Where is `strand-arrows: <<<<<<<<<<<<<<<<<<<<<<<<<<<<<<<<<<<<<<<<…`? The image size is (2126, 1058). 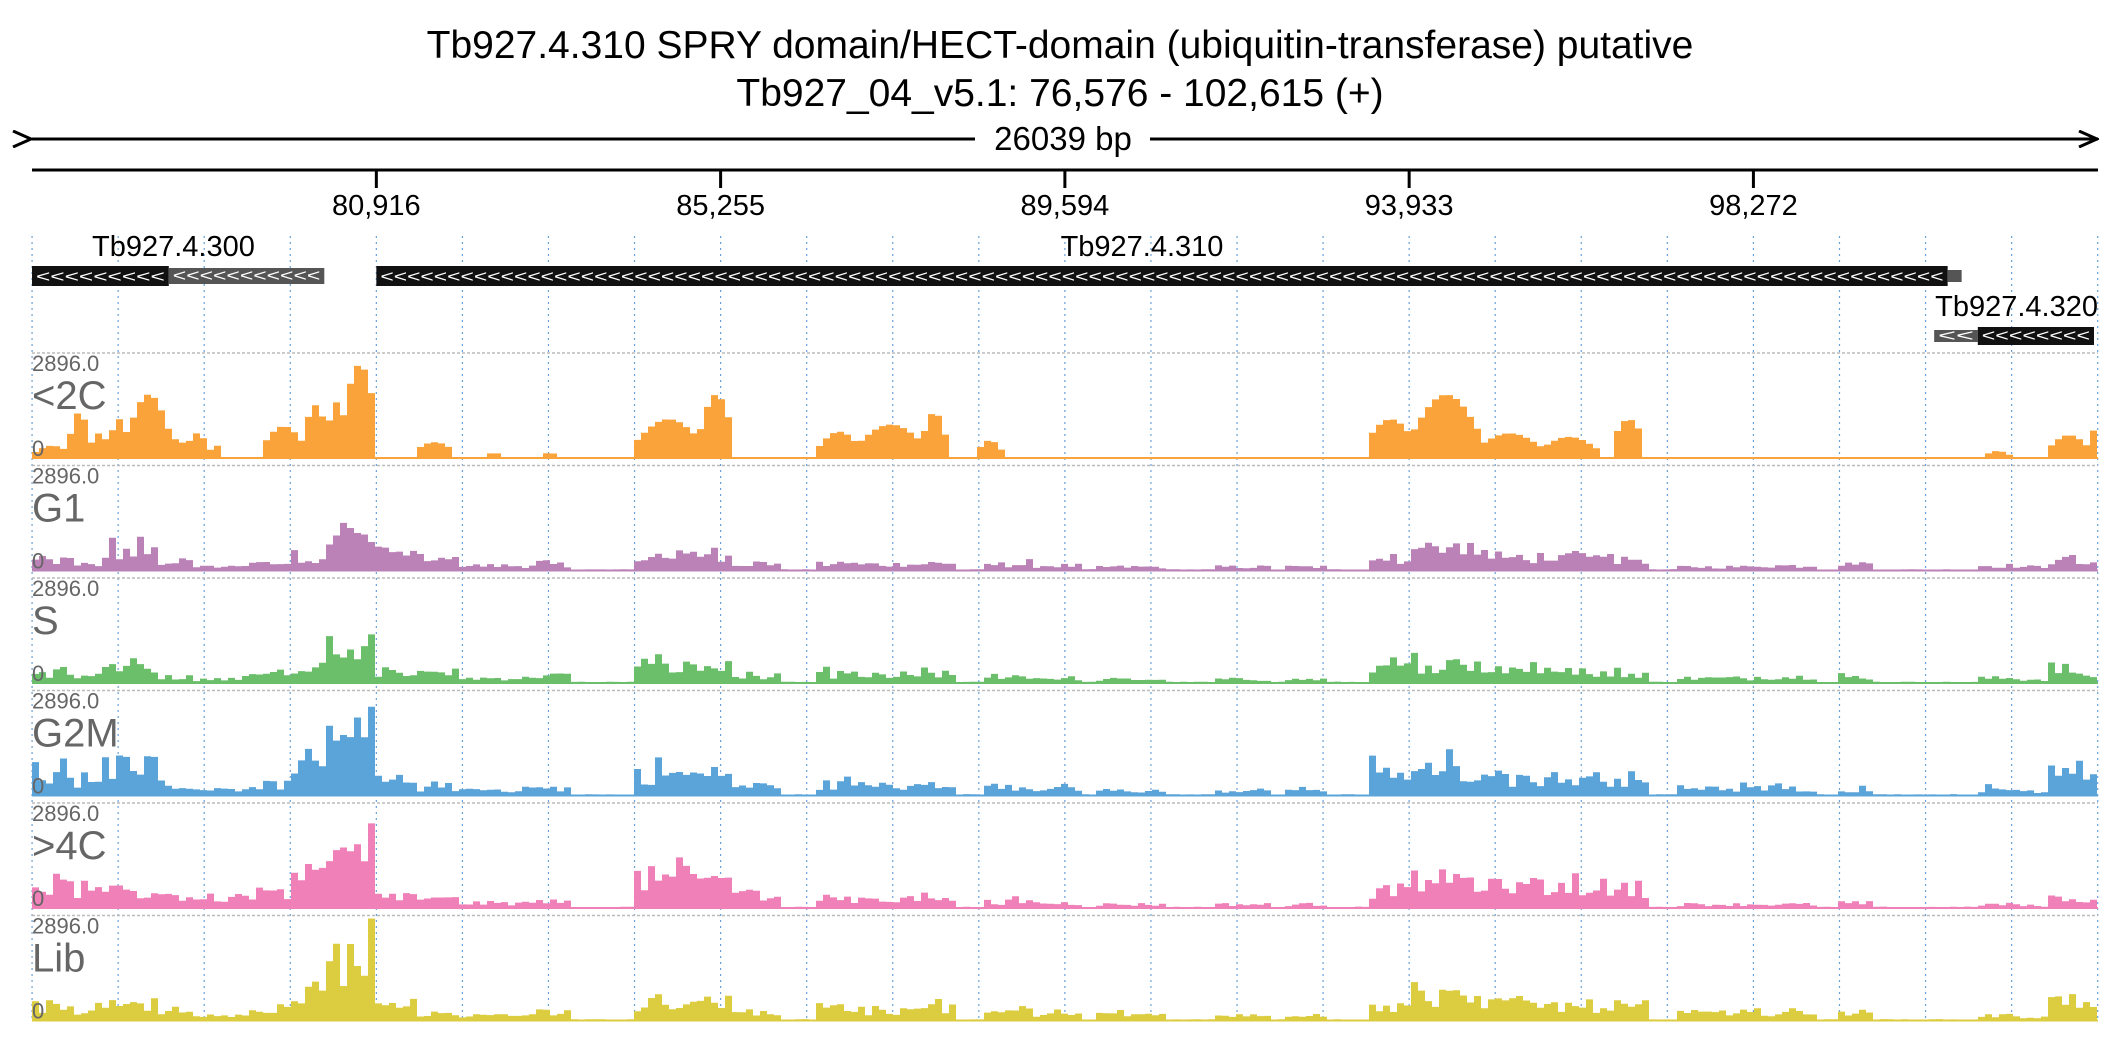
strand-arrows: <<<<<<<<<<<<<<<<<<<<<<<<<<<<<<<<<<<<<<<<… is located at coordinates (1161, 276).